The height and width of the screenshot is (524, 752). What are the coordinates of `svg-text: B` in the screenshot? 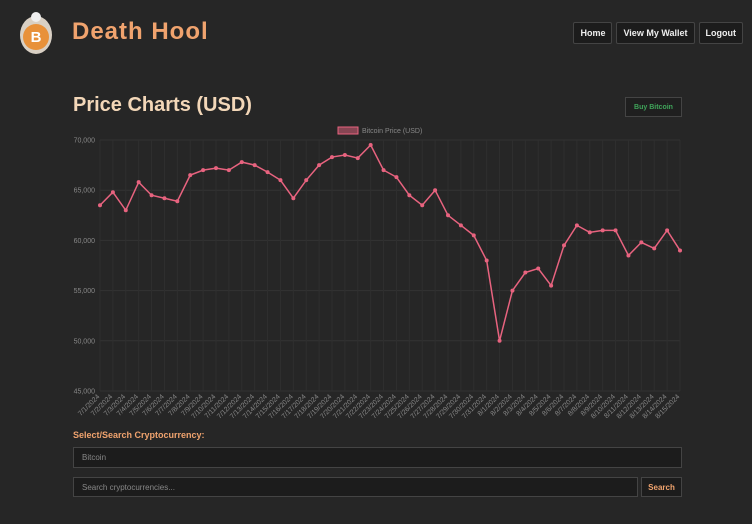 It's located at (36, 37).